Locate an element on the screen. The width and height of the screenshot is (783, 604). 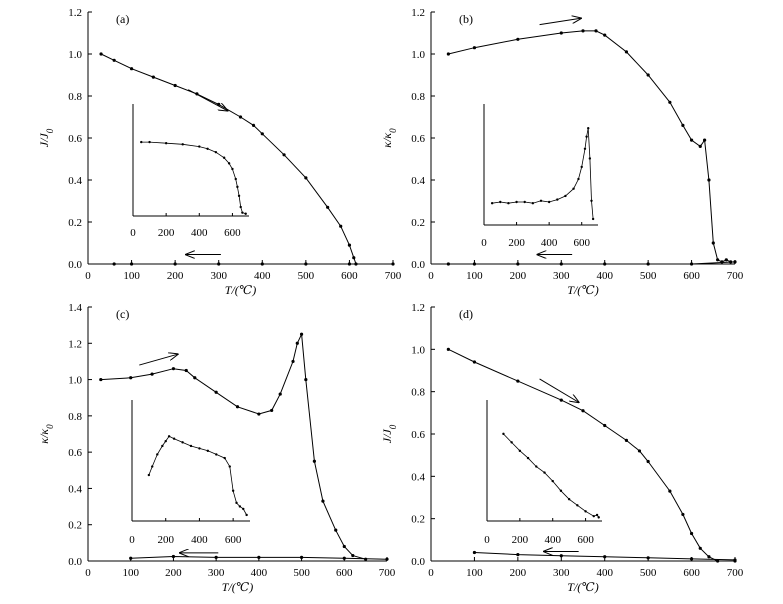
panel-label: (b) is located at coordinates (466, 19).